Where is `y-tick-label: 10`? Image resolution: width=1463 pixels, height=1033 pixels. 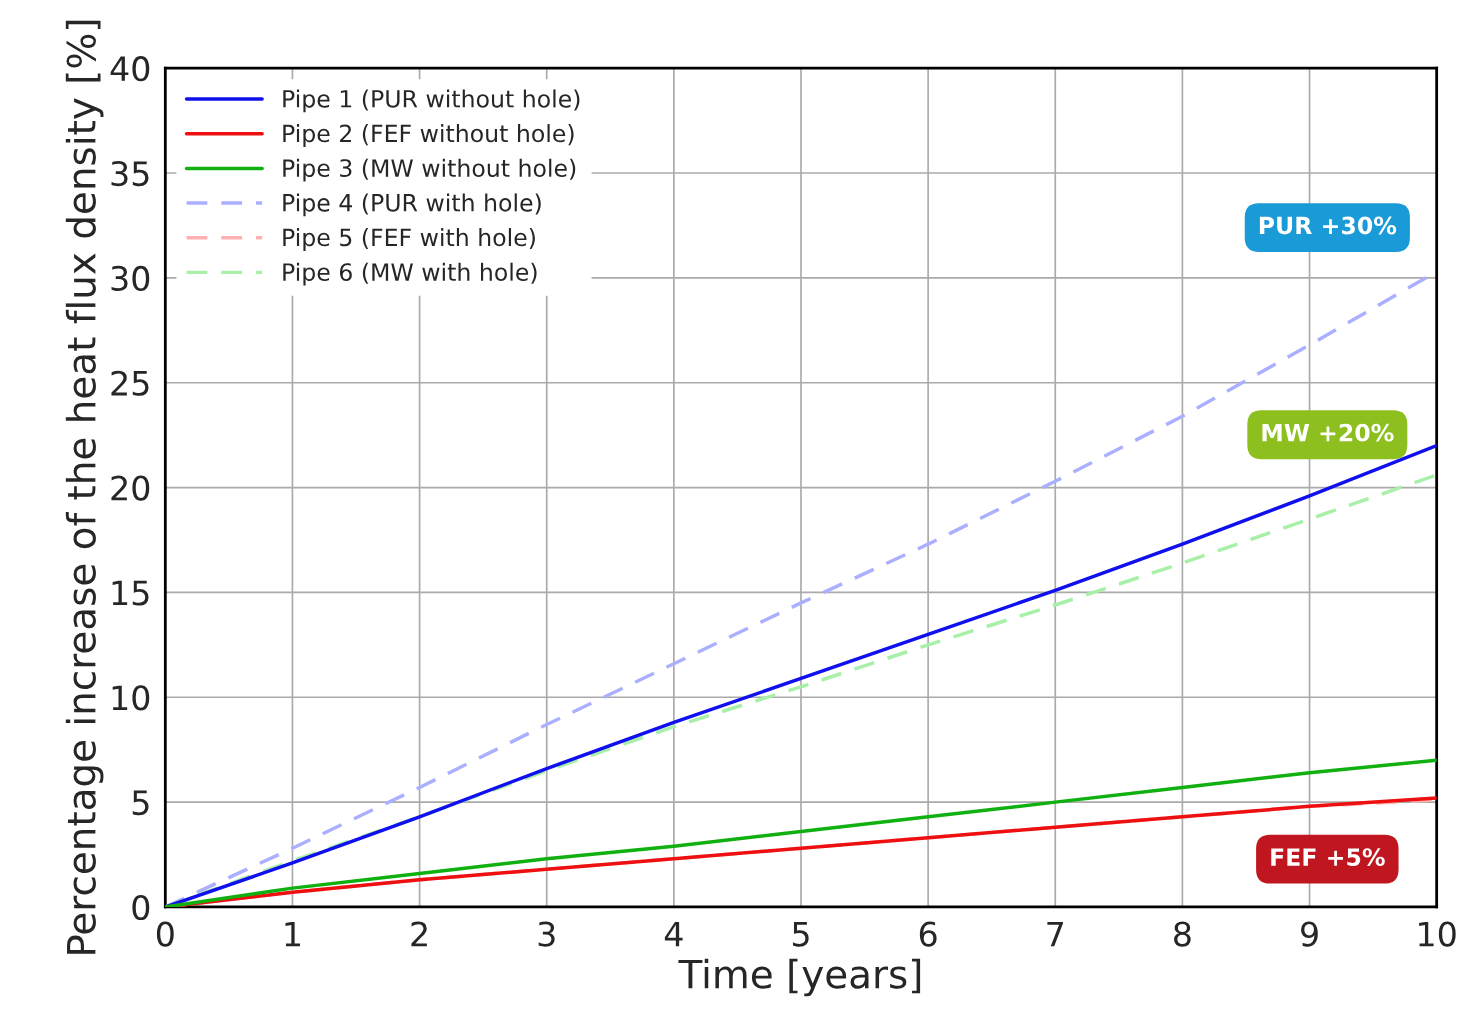
y-tick-label: 10 is located at coordinates (131, 698).